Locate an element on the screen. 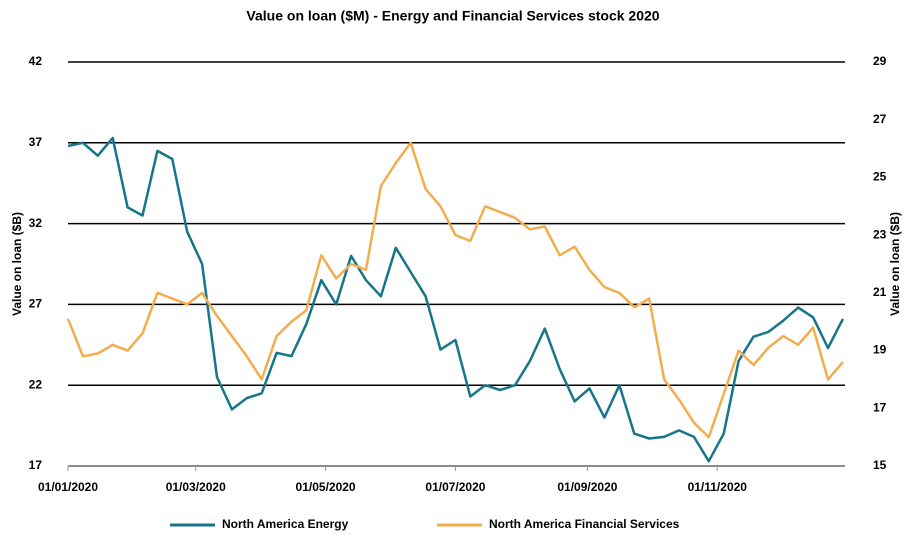  x-tick-label: 01/03/2020 is located at coordinates (196, 487).